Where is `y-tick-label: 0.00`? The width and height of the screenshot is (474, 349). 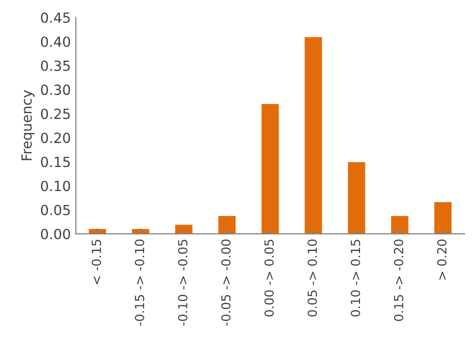
y-tick-label: 0.00 is located at coordinates (55, 234).